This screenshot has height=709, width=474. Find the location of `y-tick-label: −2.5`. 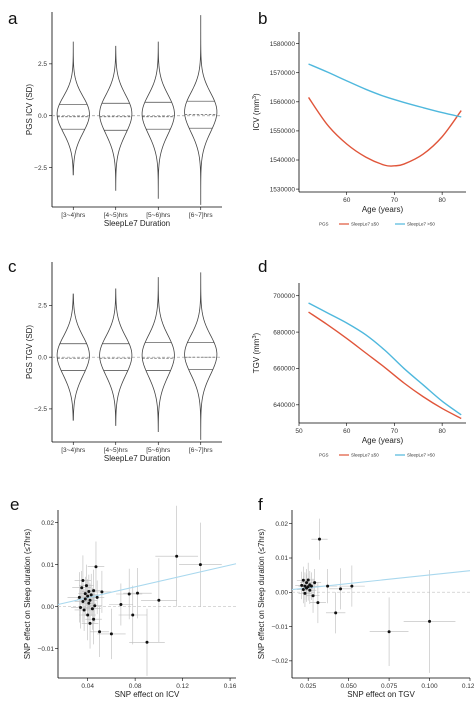

y-tick-label: −2.5 is located at coordinates (40, 409).